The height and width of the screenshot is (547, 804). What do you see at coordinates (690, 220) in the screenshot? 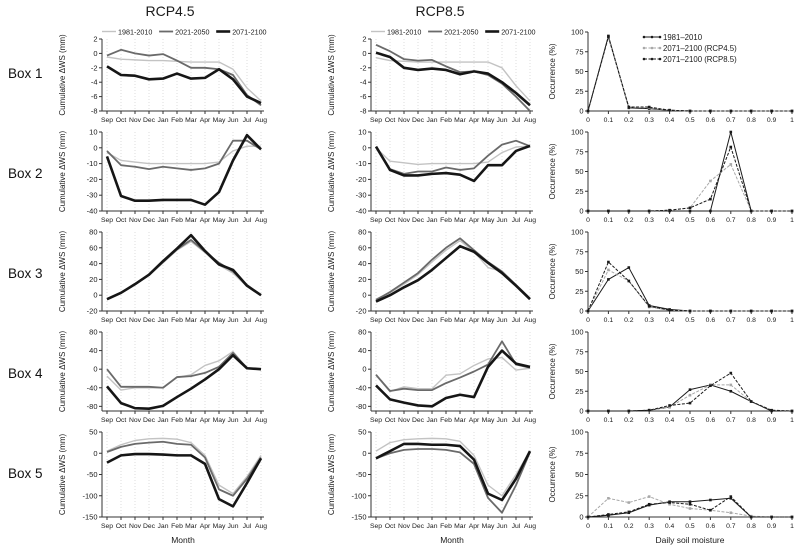
I see `svg-text: 0.5` at bounding box center [690, 220].